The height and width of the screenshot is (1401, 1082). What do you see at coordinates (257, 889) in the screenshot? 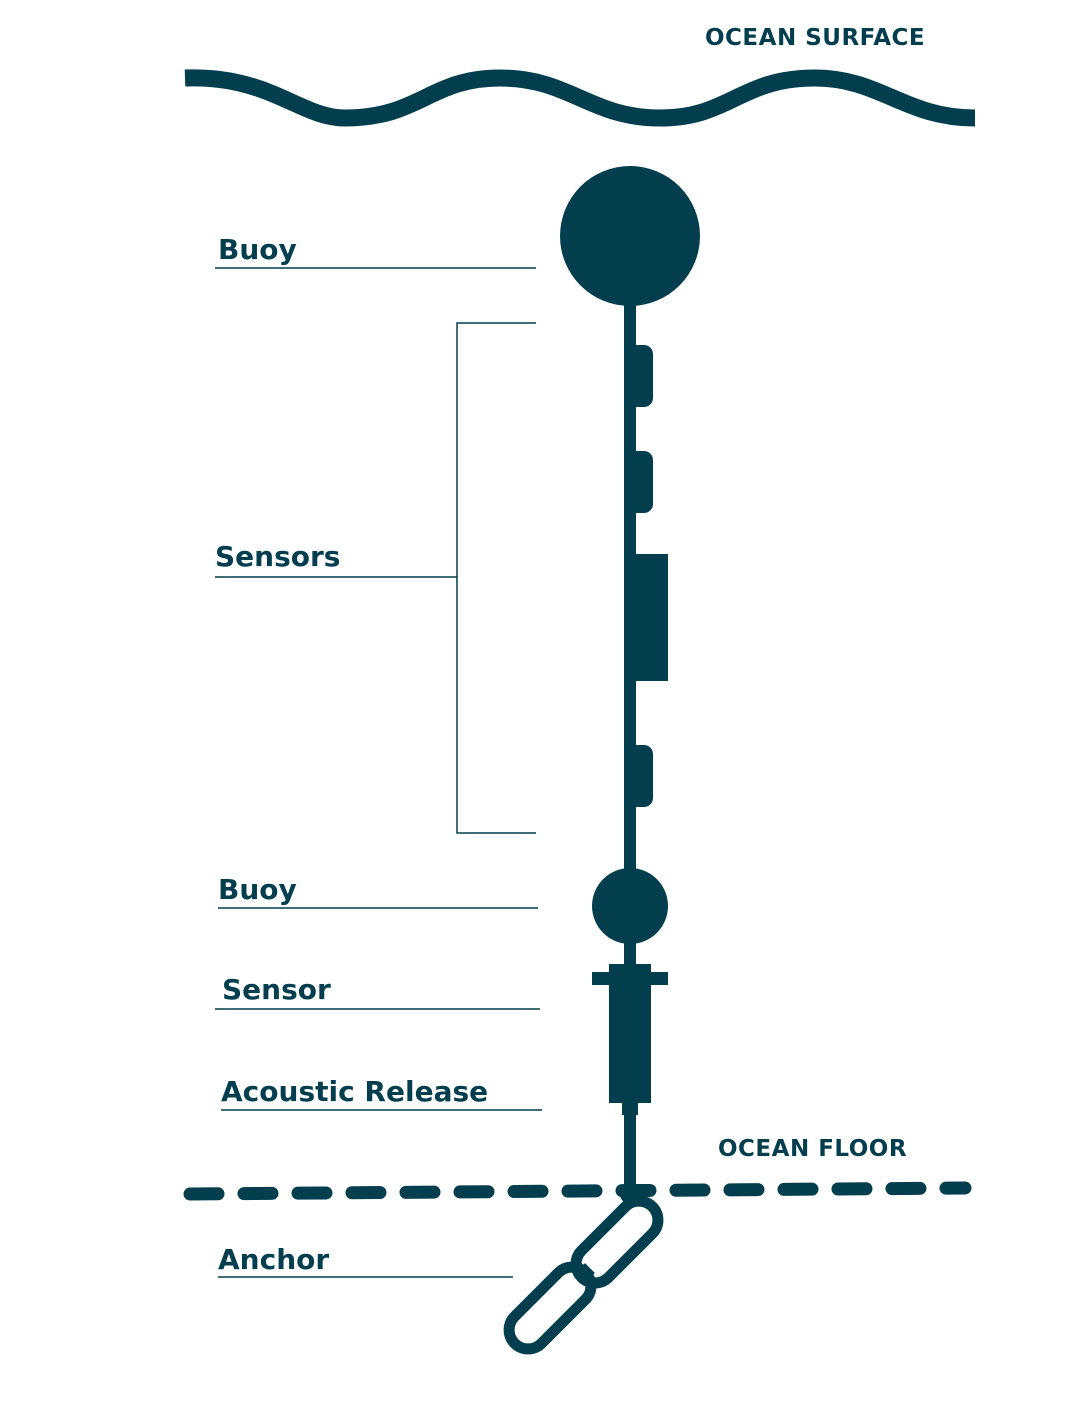
I see `buoy-bottom-label: Buoy` at bounding box center [257, 889].